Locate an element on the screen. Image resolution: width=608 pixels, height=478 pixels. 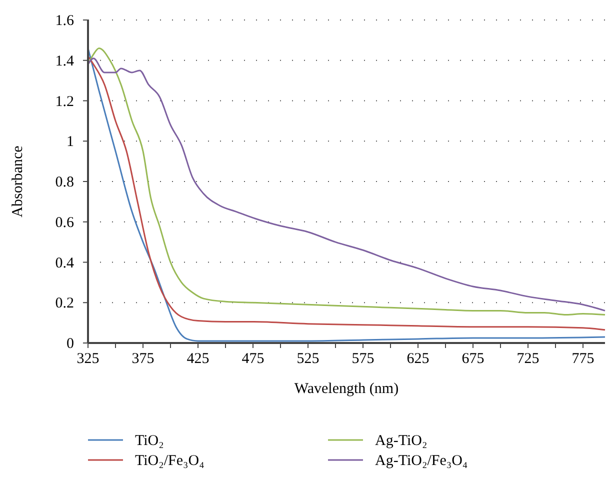
y-tick-label: 0.2 is located at coordinates (64, 304).